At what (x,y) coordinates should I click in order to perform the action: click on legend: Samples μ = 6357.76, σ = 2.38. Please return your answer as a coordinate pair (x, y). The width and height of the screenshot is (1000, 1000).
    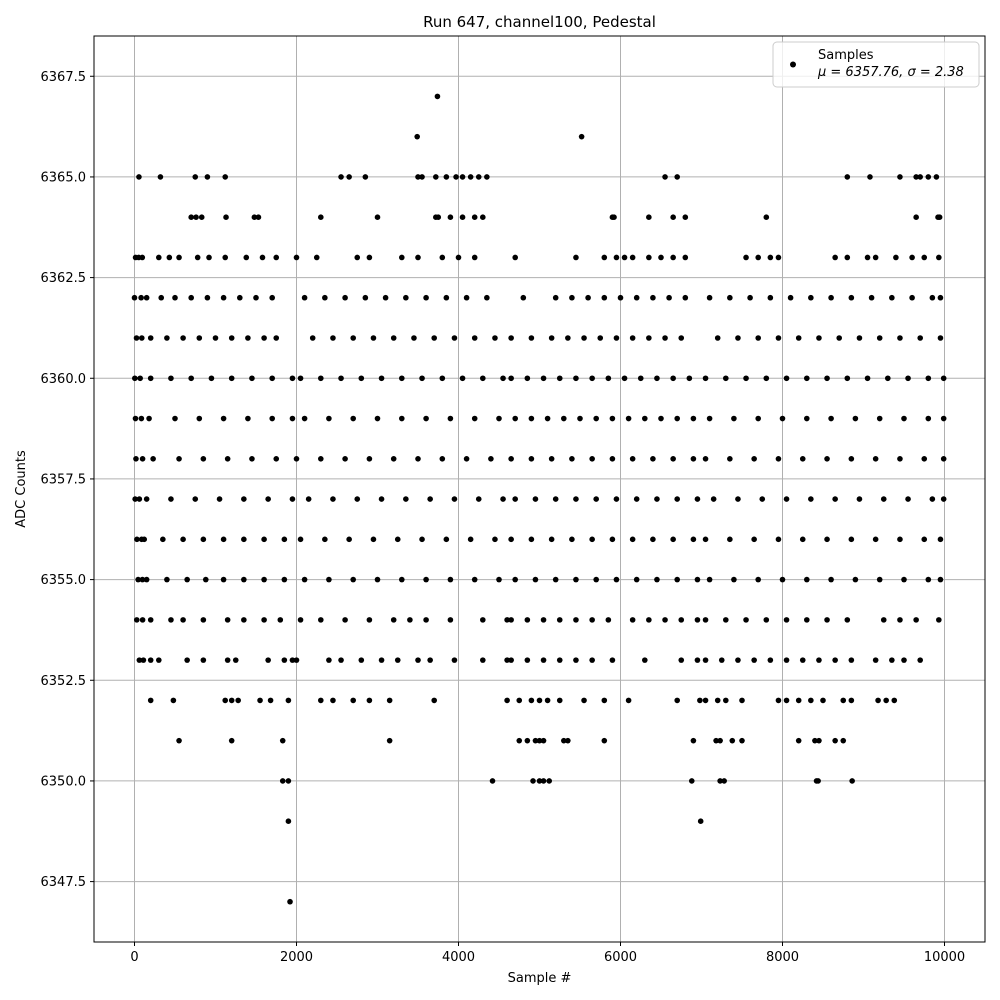
    Looking at the image, I should click on (876, 64).